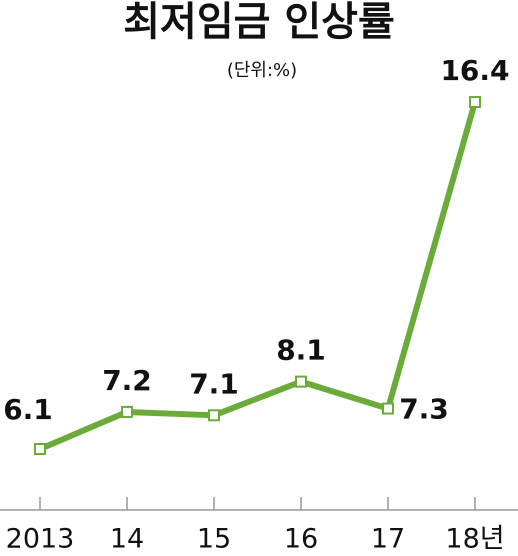 The height and width of the screenshot is (556, 518). What do you see at coordinates (127, 380) in the screenshot?
I see `value-label: 7.2` at bounding box center [127, 380].